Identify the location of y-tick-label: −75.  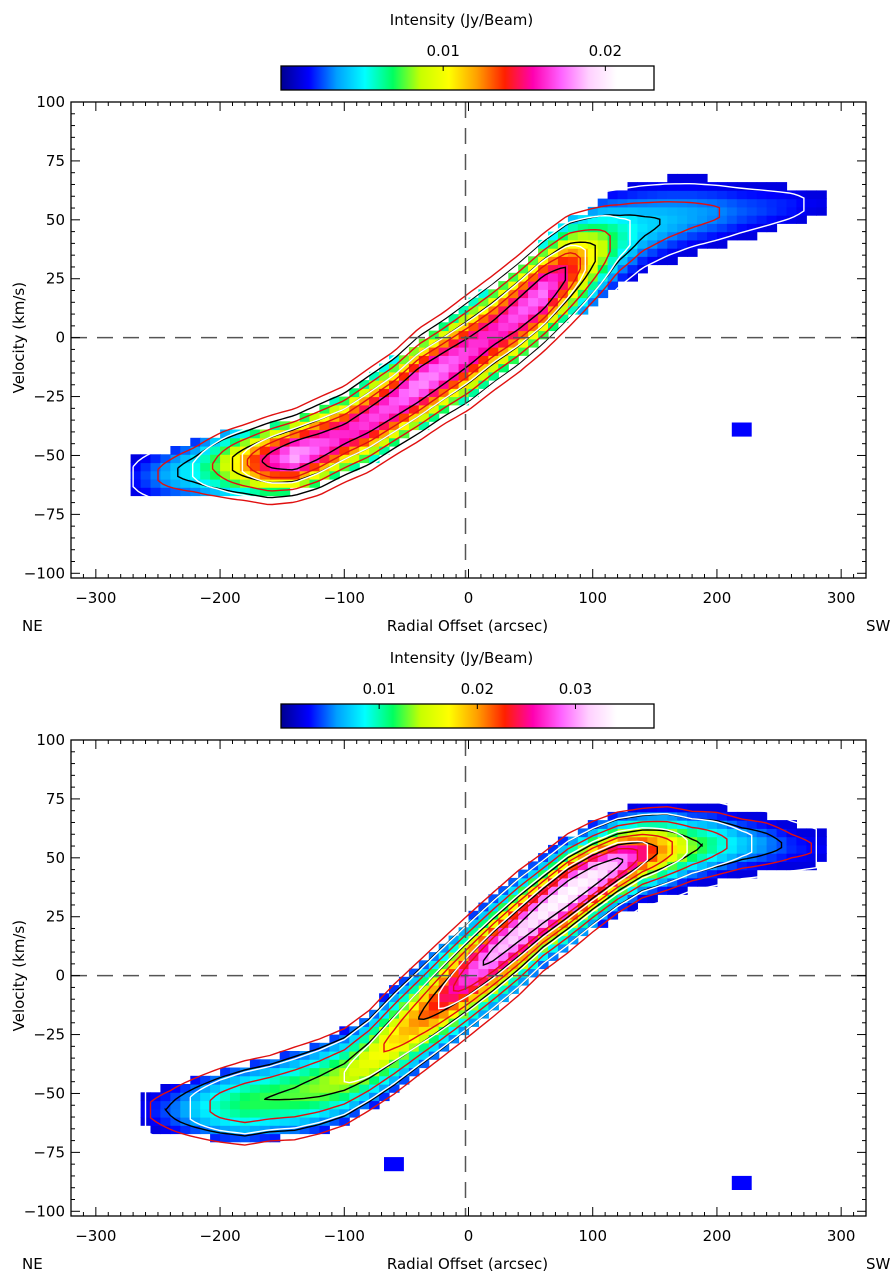
(49, 1152).